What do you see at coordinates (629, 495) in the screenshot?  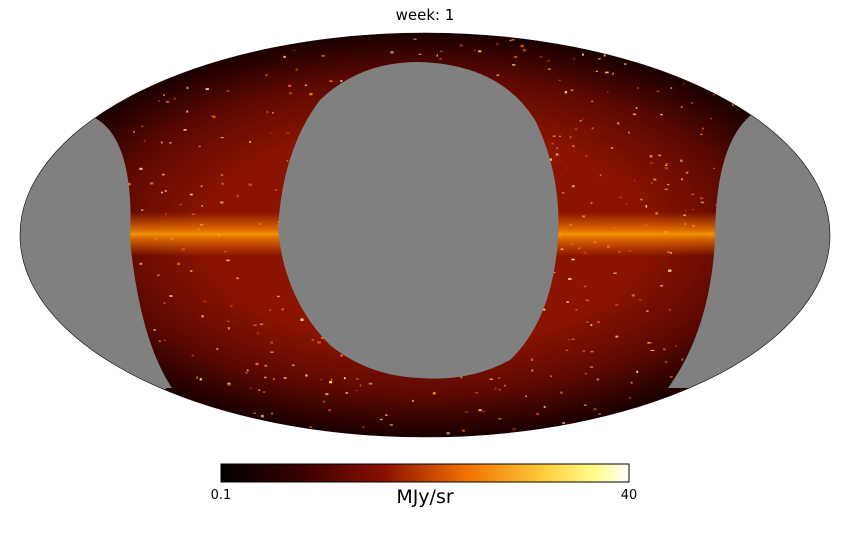 I see `colorbar-max-label: 40` at bounding box center [629, 495].